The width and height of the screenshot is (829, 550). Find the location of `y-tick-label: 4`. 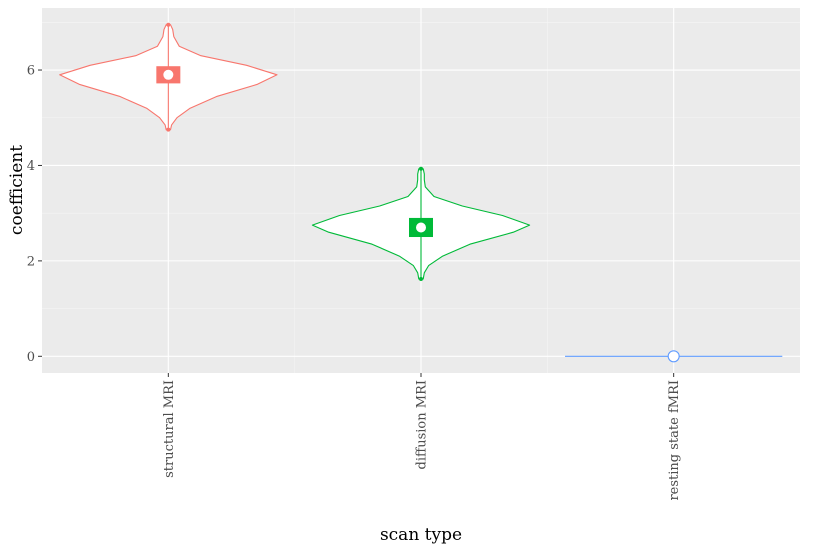

y-tick-label: 4 is located at coordinates (31, 166).